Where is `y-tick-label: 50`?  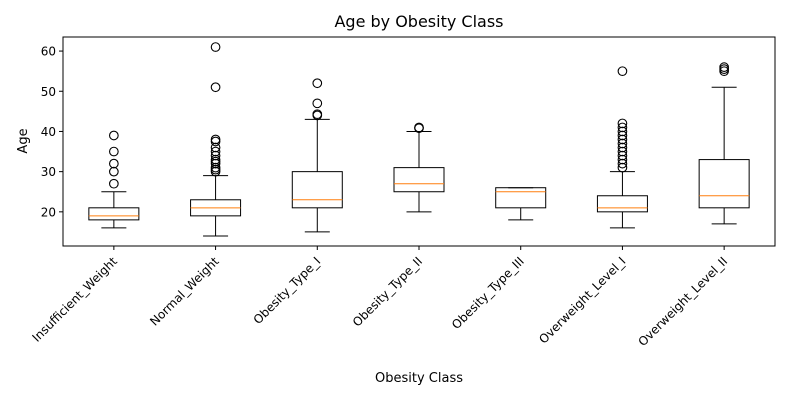
y-tick-label: 50 is located at coordinates (48, 92).